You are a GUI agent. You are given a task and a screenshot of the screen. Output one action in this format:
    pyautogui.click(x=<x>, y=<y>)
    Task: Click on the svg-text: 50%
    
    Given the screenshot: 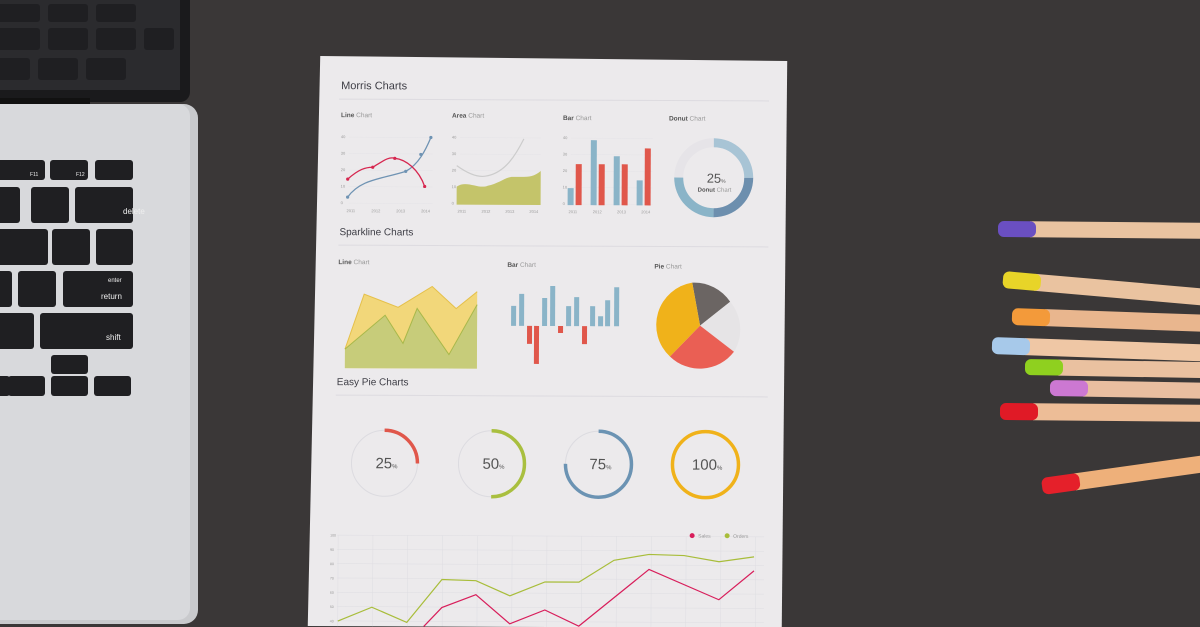 What is the action you would take?
    pyautogui.click(x=493, y=464)
    